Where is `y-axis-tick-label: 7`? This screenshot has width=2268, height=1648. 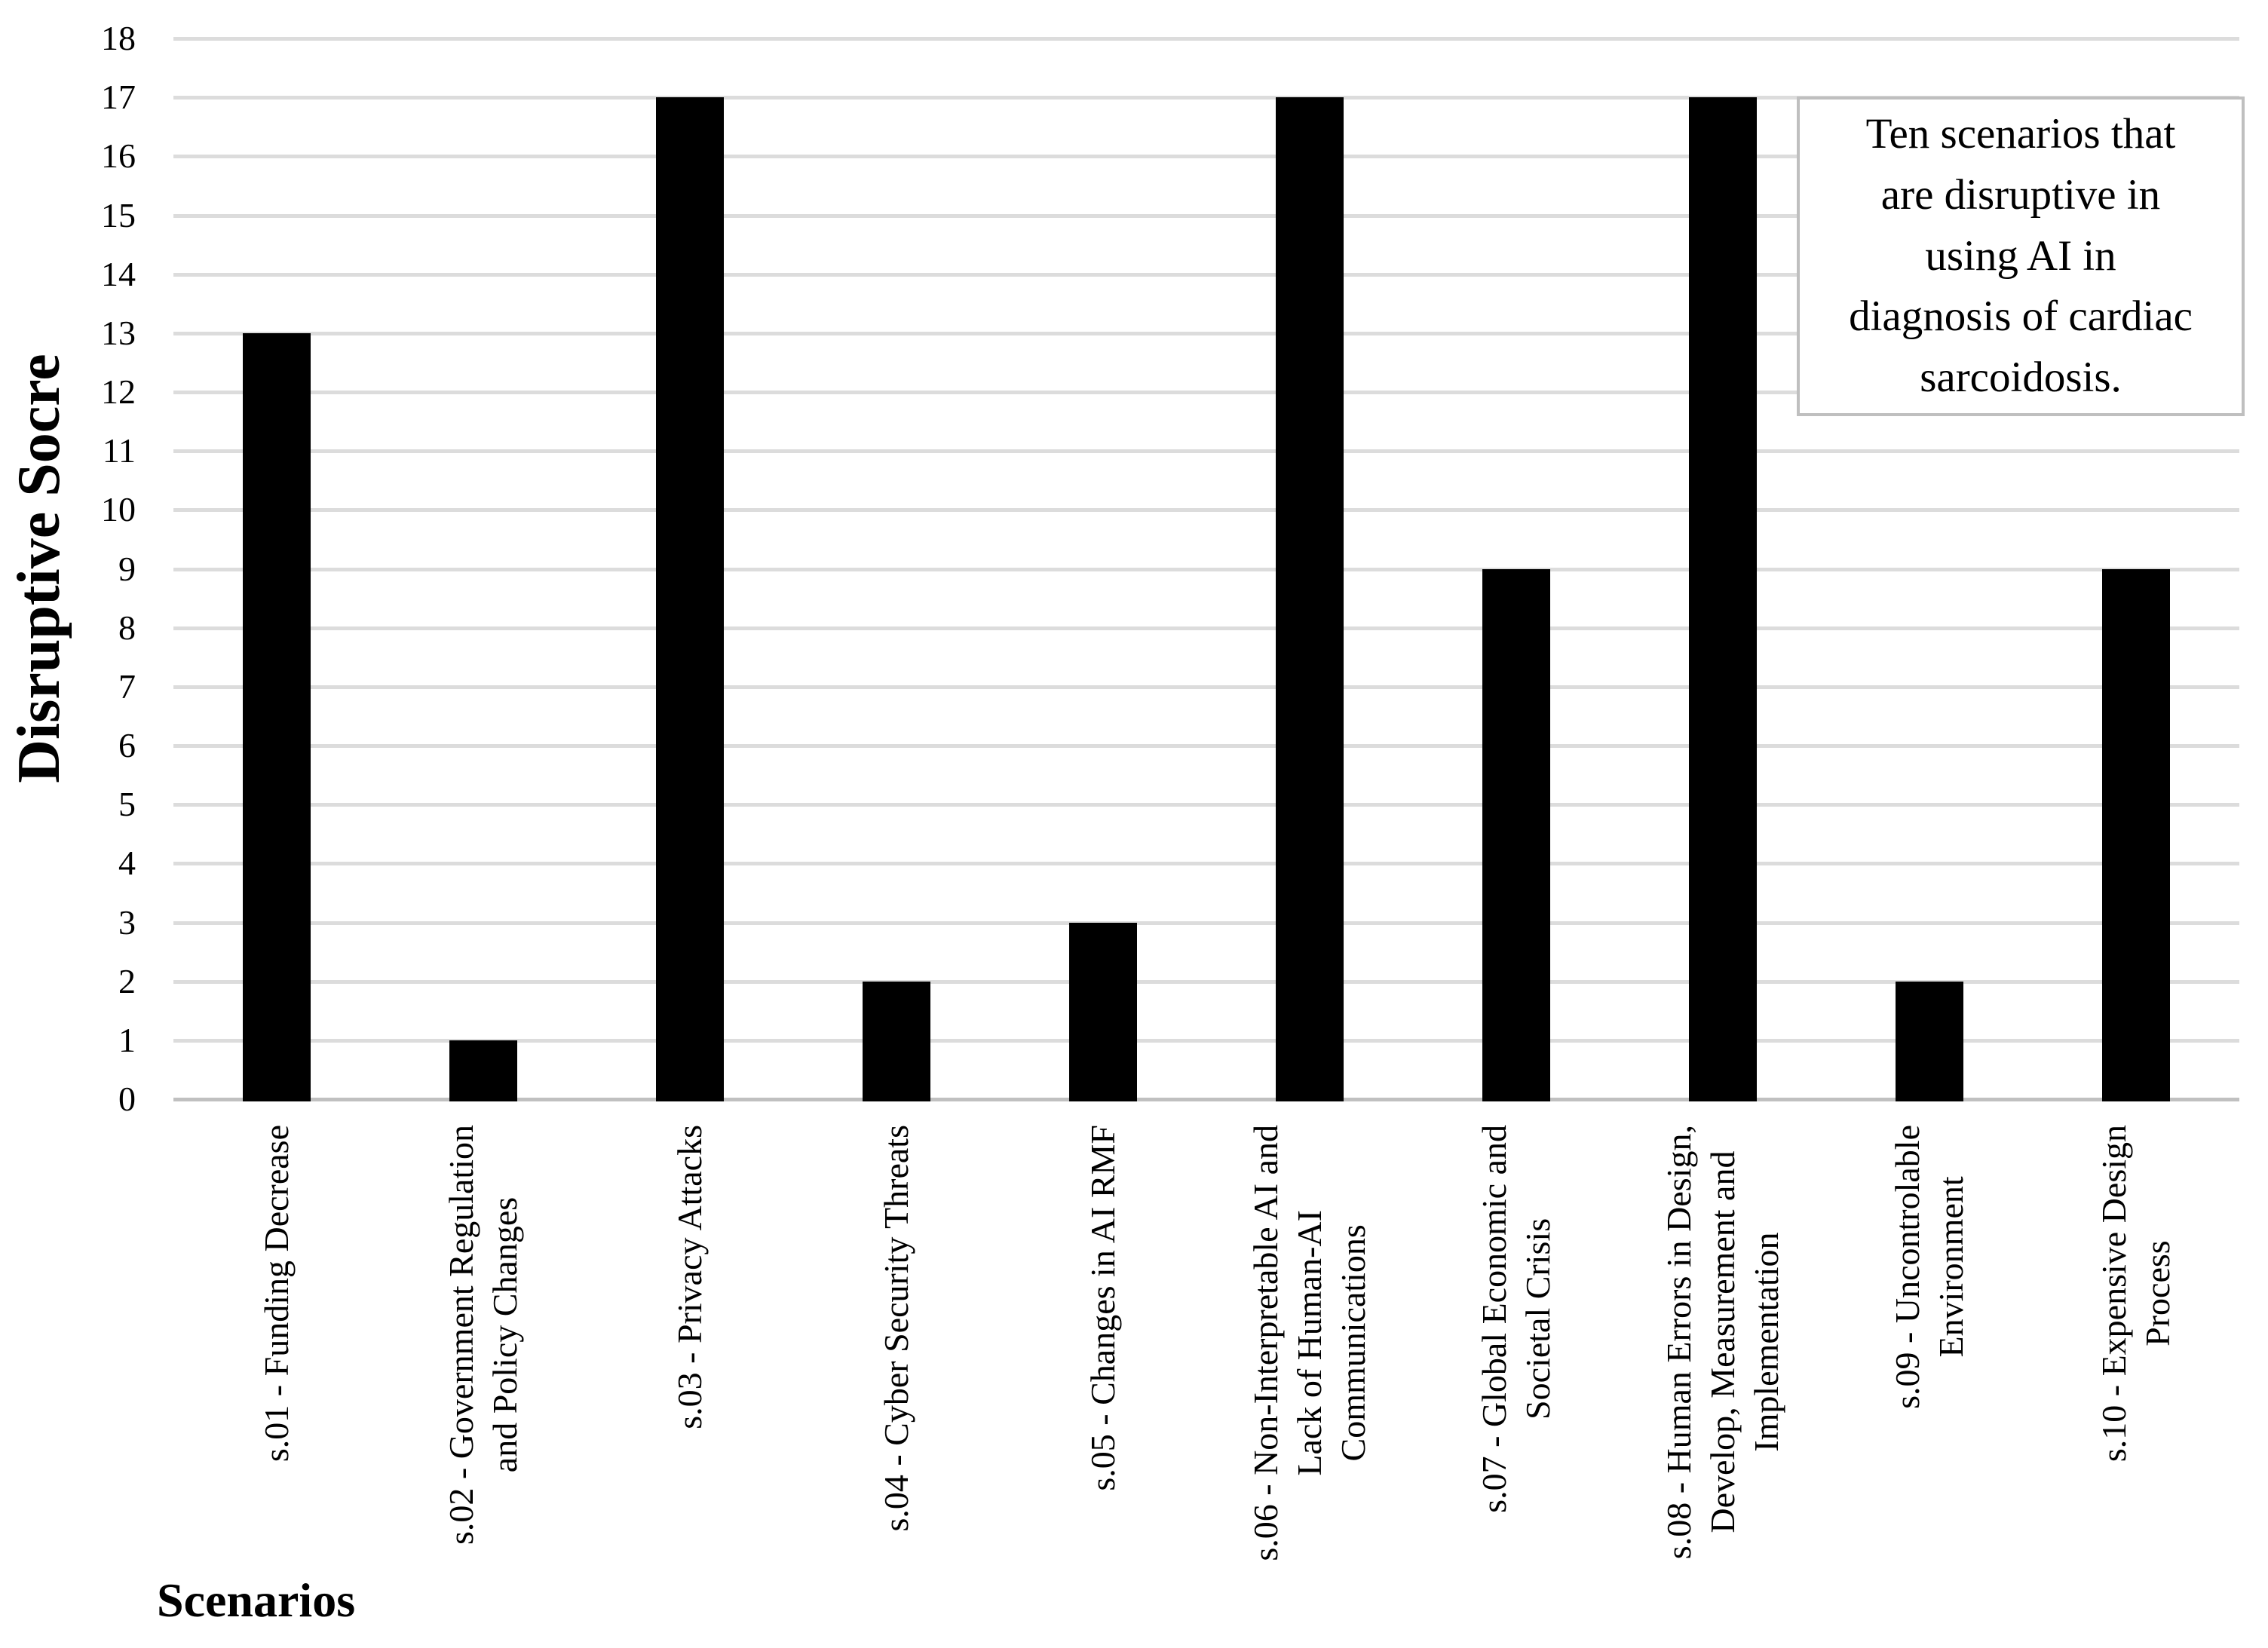 y-axis-tick-label: 7 is located at coordinates (127, 686).